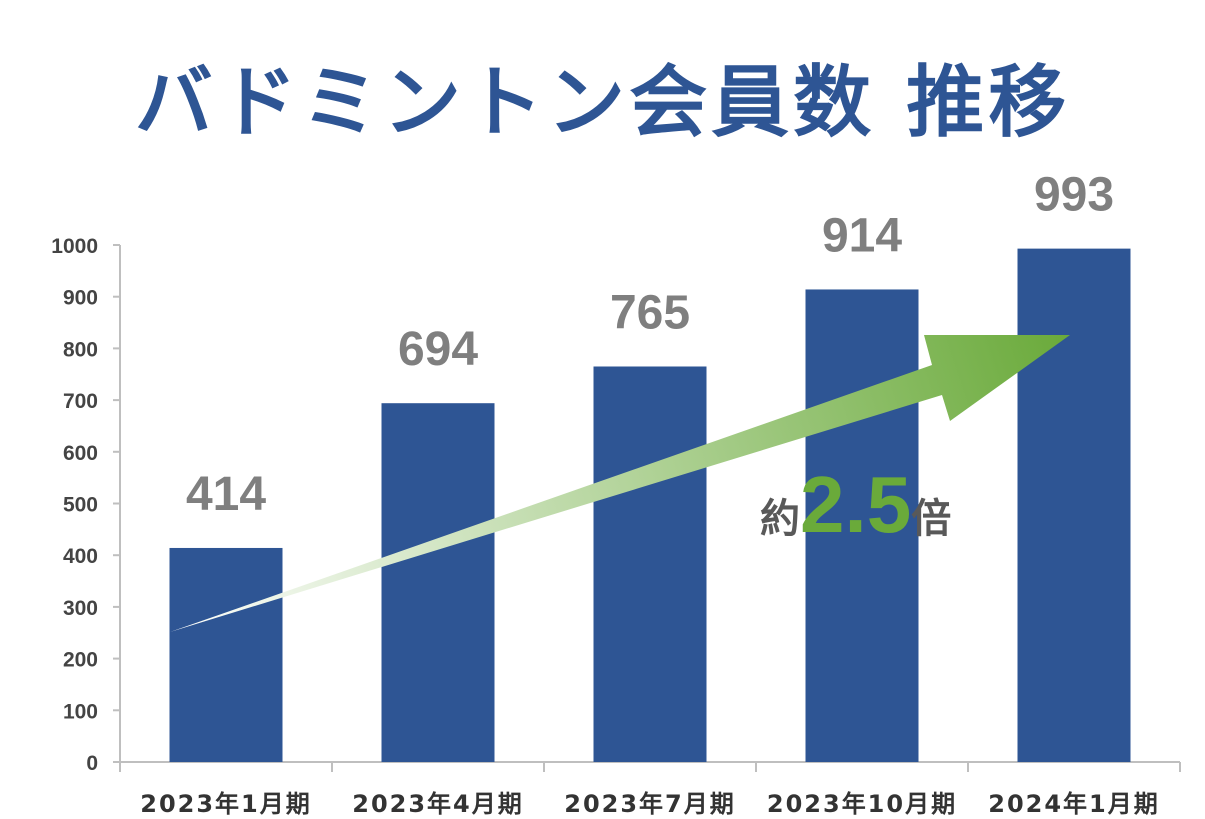 The image size is (1205, 819). What do you see at coordinates (80, 505) in the screenshot?
I see `y-tick-label: 500` at bounding box center [80, 505].